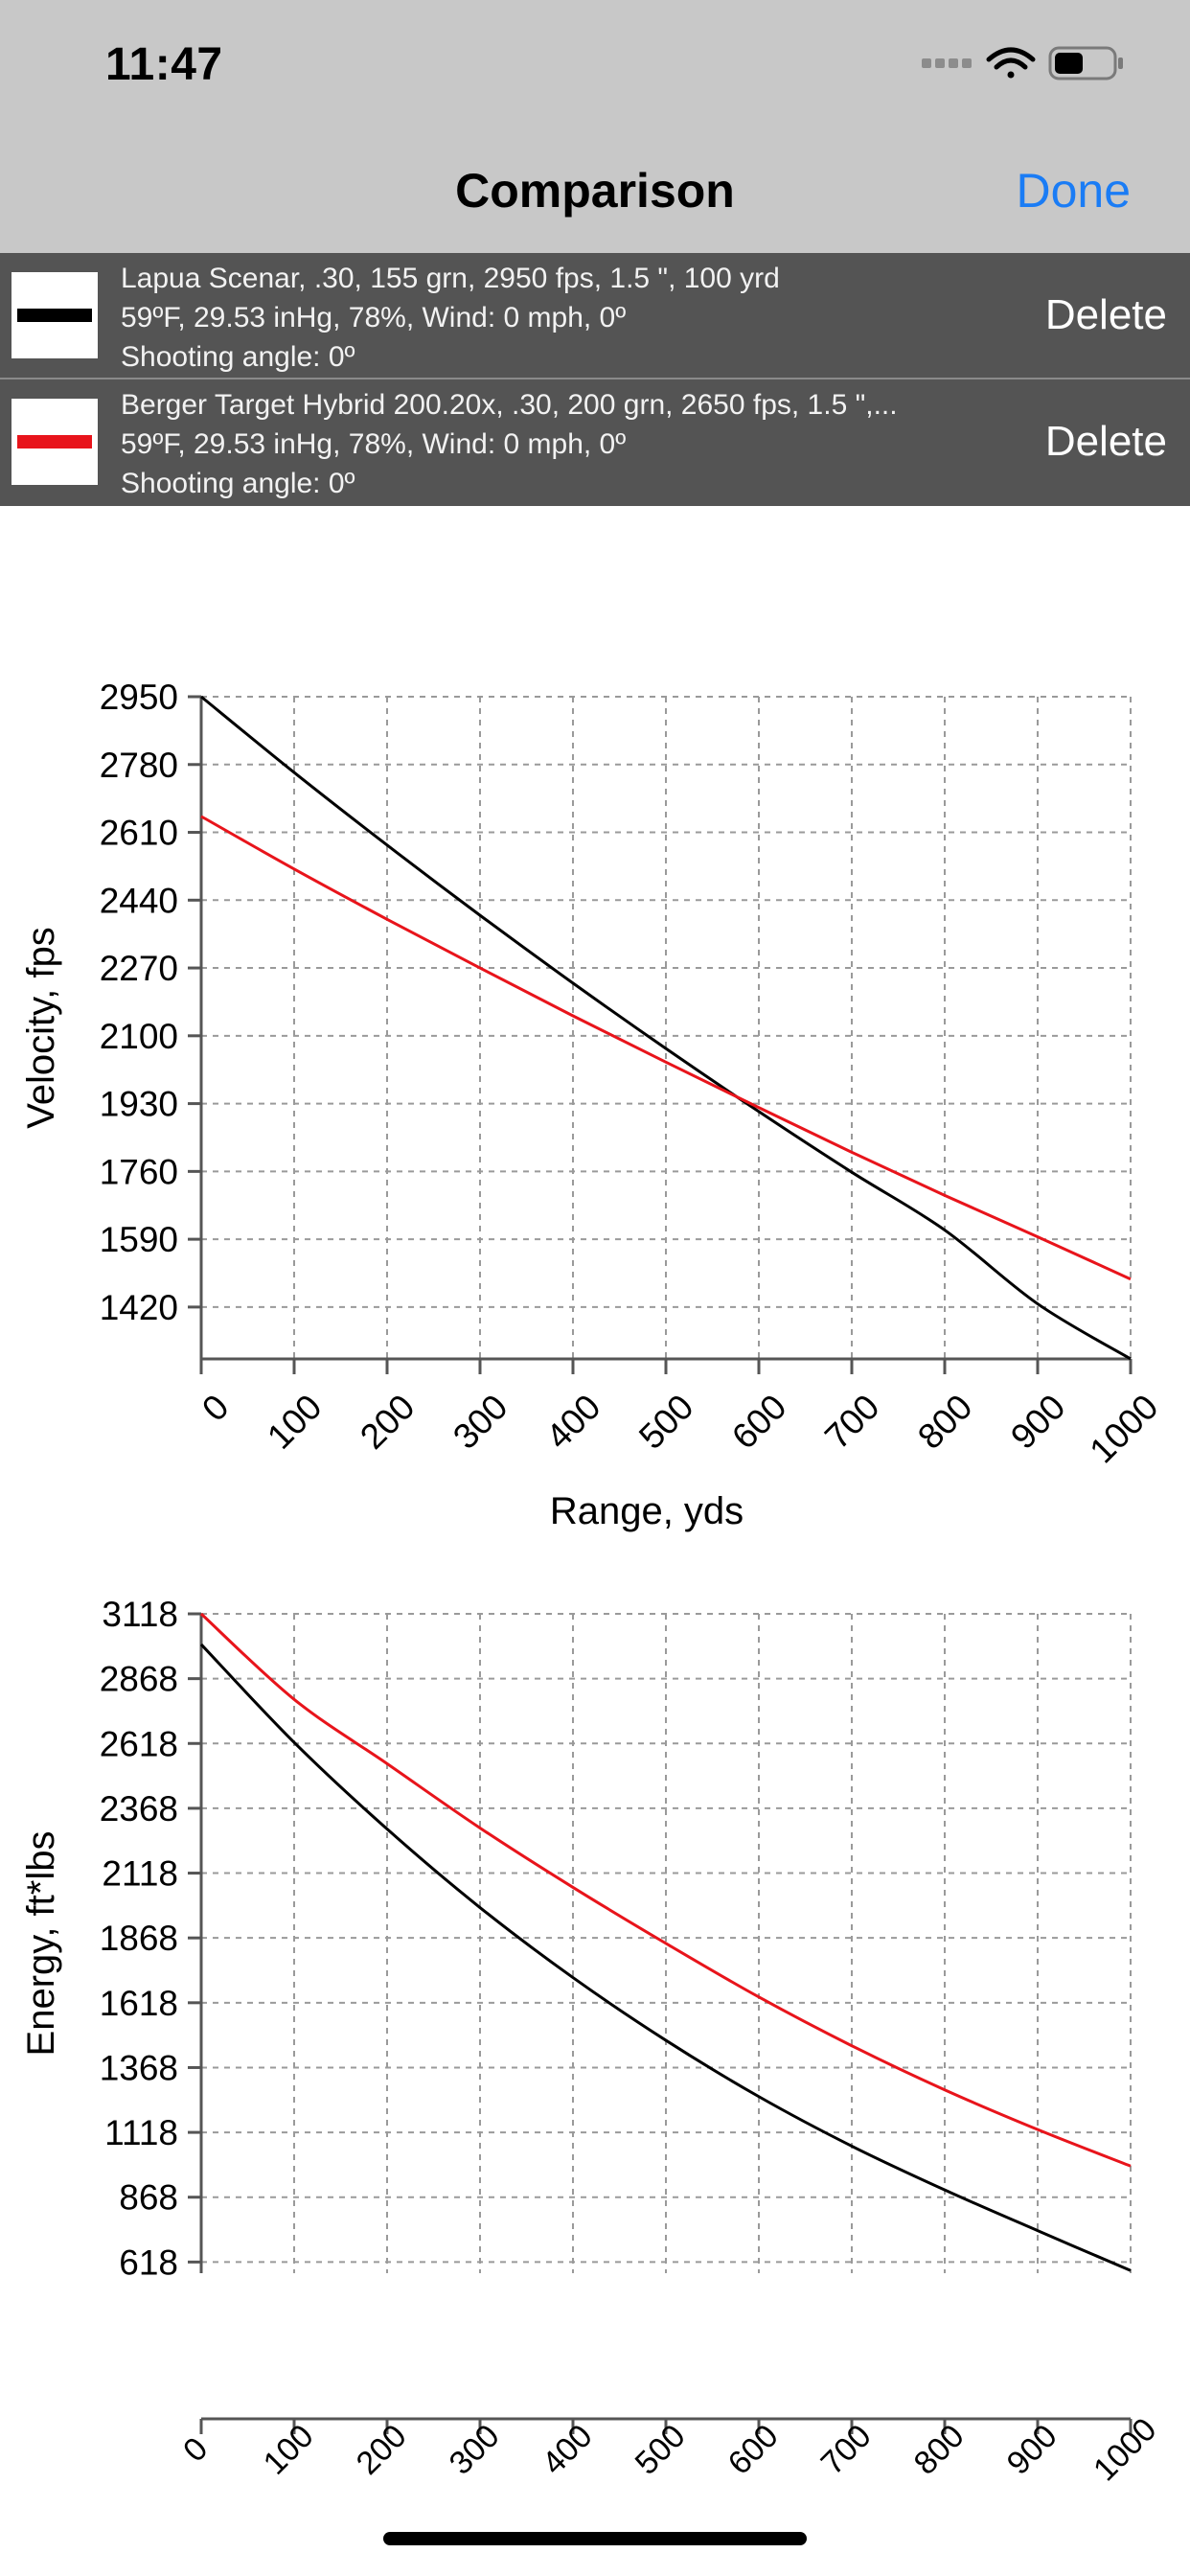 The image size is (1190, 2576). Describe the element at coordinates (595, 191) in the screenshot. I see `page-title: Comparison` at that location.